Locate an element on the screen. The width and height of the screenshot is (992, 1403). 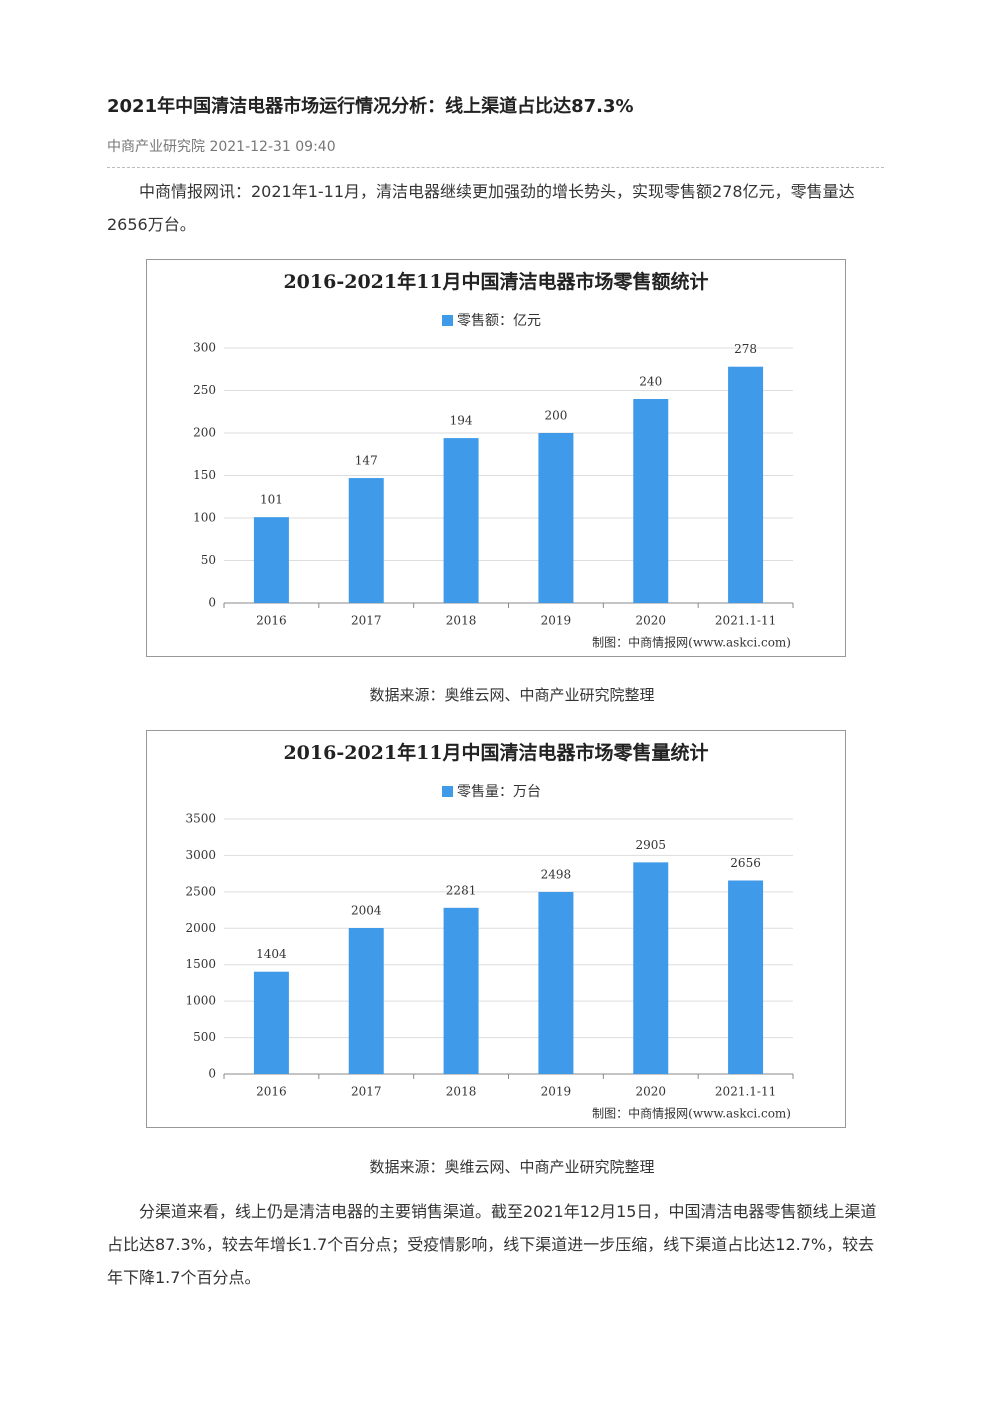
y-tick-label: 300 is located at coordinates (204, 348).